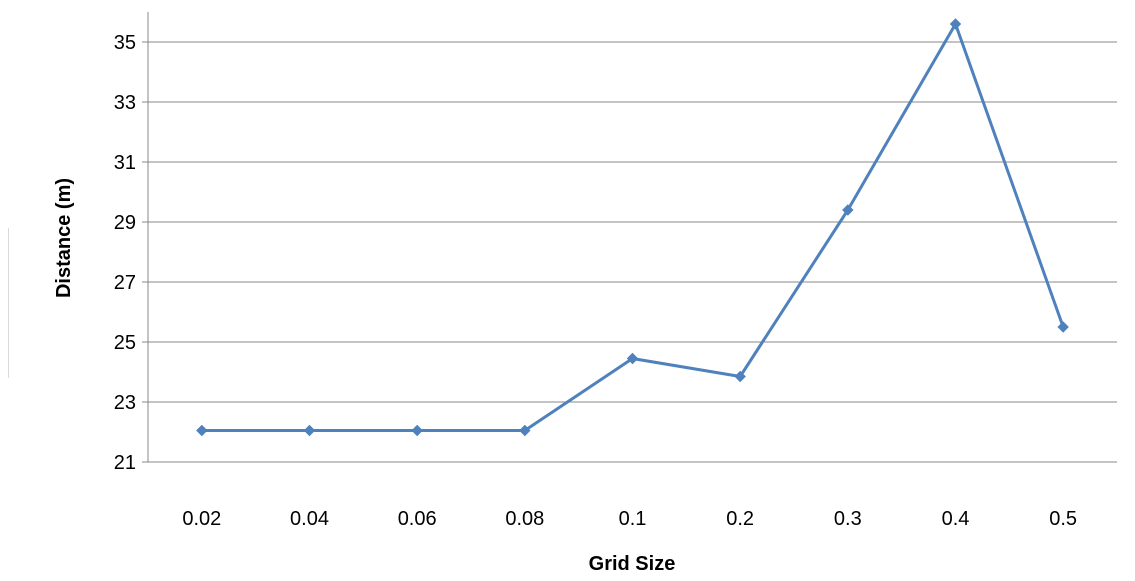 This screenshot has width=1135, height=581. I want to click on y-tick-label: 33, so click(125, 103).